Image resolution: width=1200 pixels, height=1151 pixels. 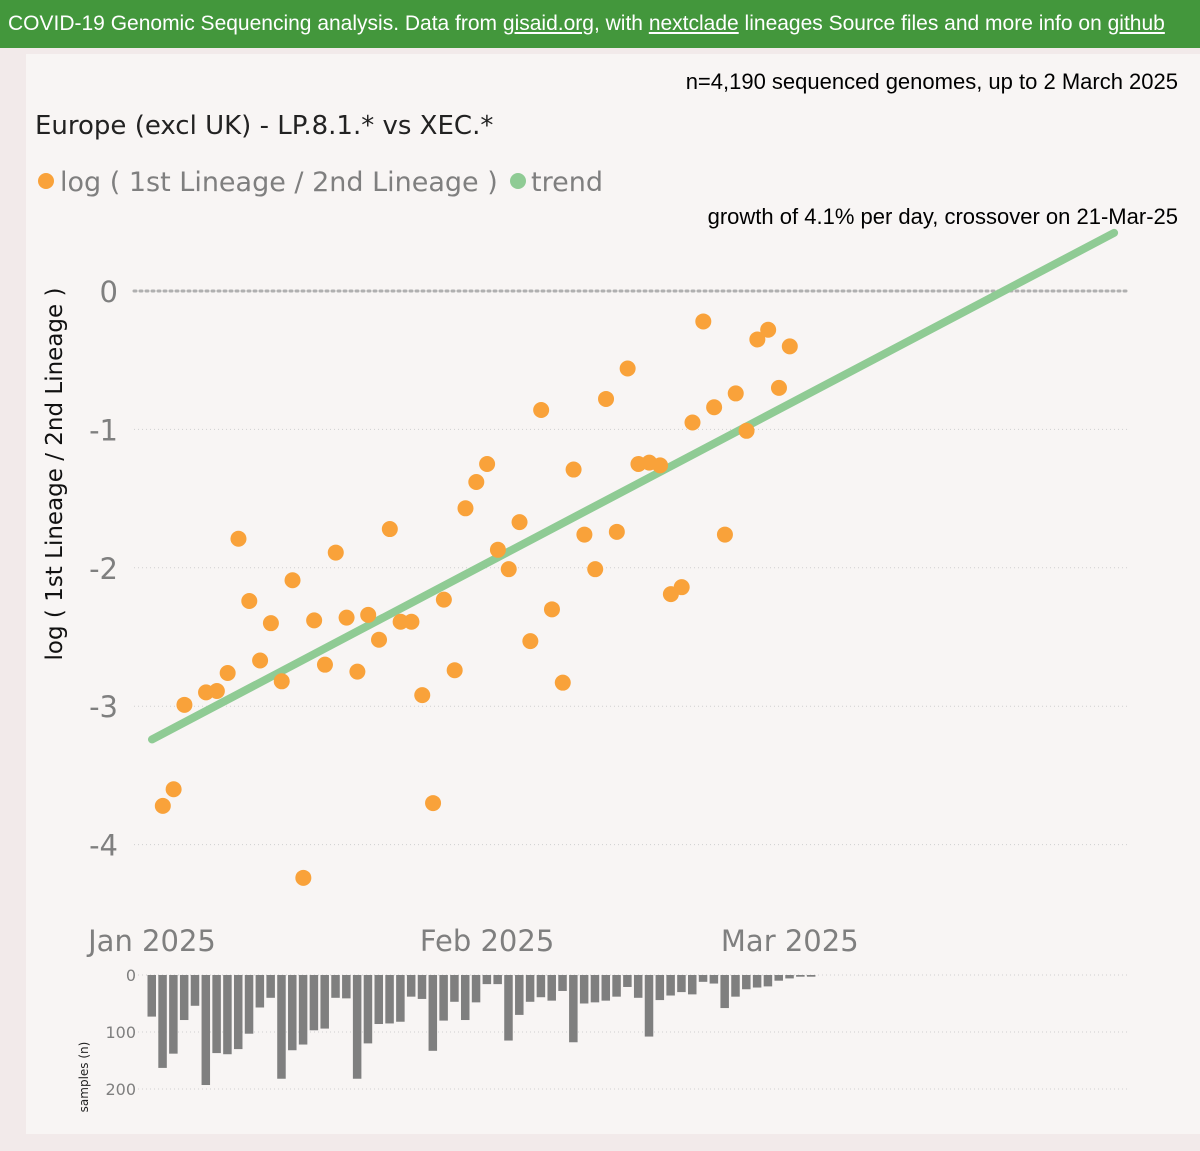 I want to click on legend-trend-label: trend, so click(x=567, y=182).